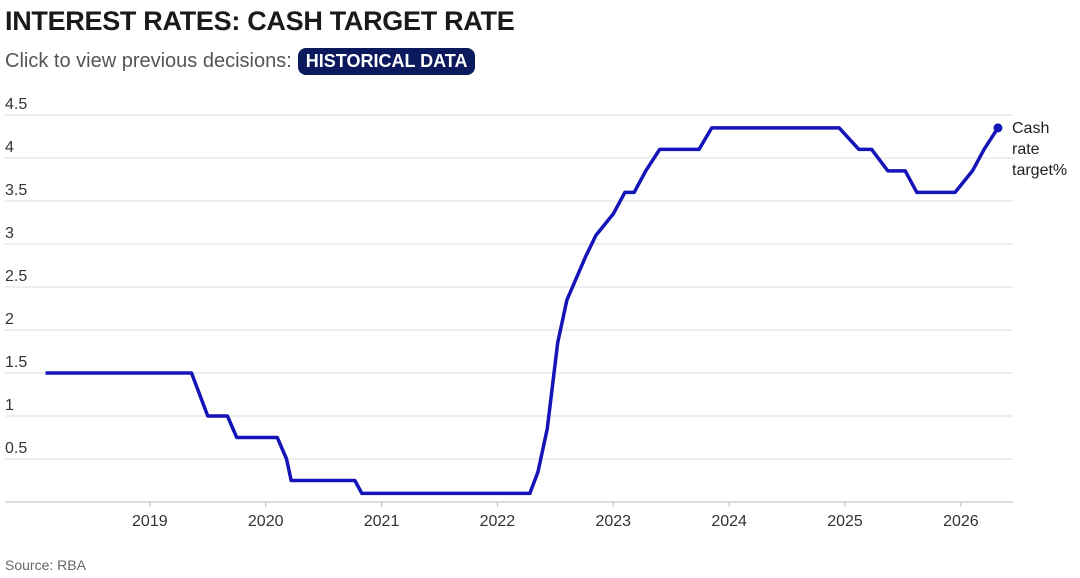 This screenshot has width=1080, height=578. What do you see at coordinates (46, 565) in the screenshot?
I see `source: Source: RBA` at bounding box center [46, 565].